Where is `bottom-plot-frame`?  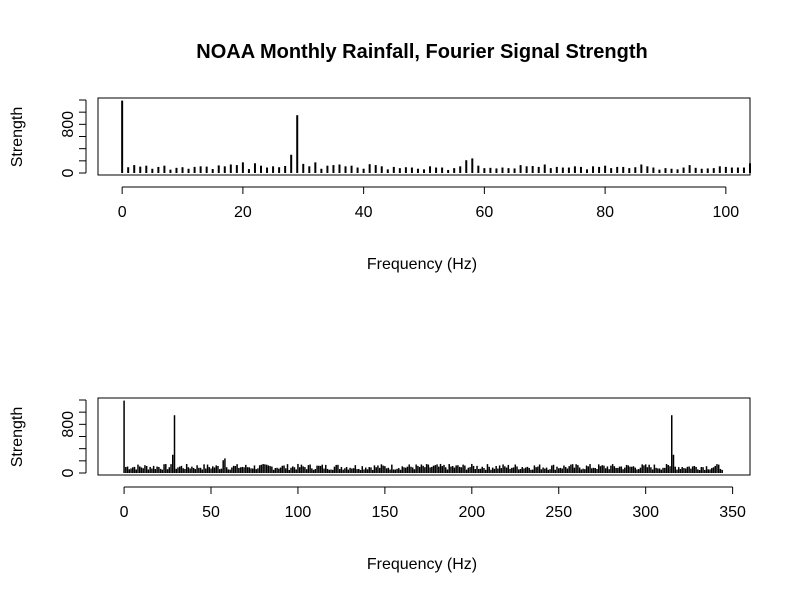 bottom-plot-frame is located at coordinates (424, 436).